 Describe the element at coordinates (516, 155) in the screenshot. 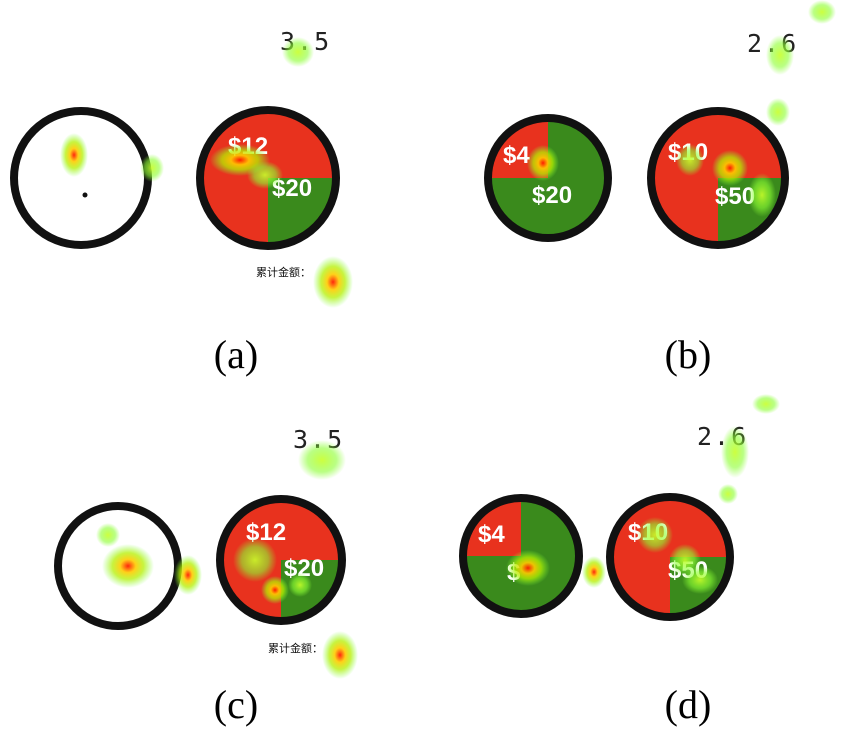

I see `wheel-b-left-top-label: $4` at that location.